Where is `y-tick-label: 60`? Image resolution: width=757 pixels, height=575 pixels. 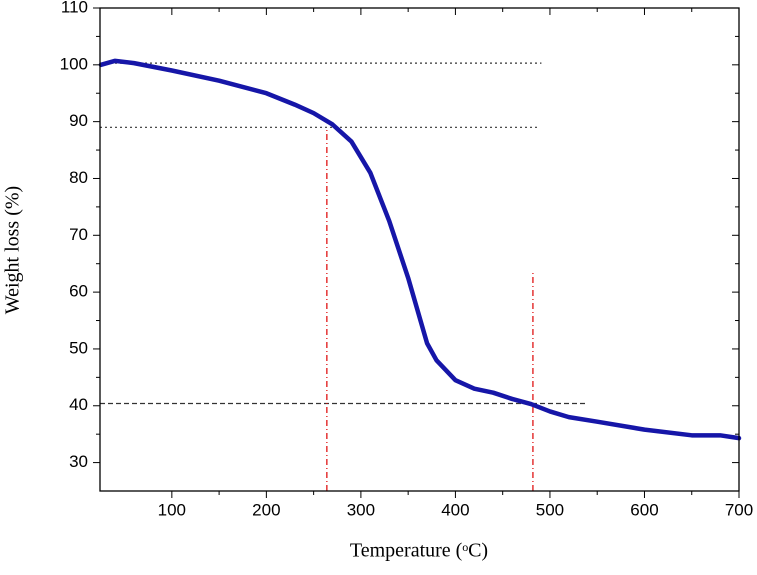
y-tick-label: 60 is located at coordinates (78, 291).